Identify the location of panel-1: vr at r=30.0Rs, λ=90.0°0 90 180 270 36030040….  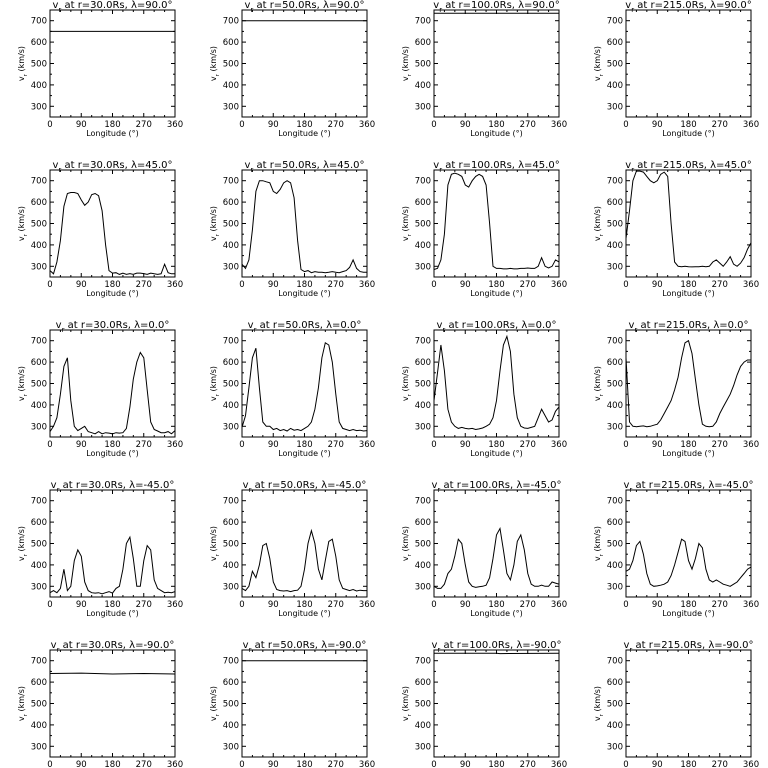
(100, 69).